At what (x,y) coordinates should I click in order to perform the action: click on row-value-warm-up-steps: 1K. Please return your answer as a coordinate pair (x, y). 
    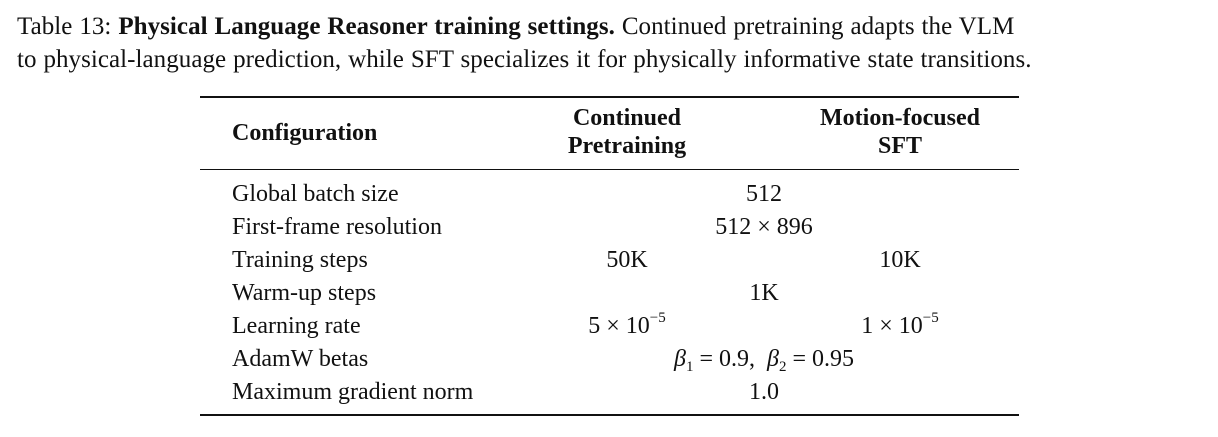
    Looking at the image, I should click on (764, 293).